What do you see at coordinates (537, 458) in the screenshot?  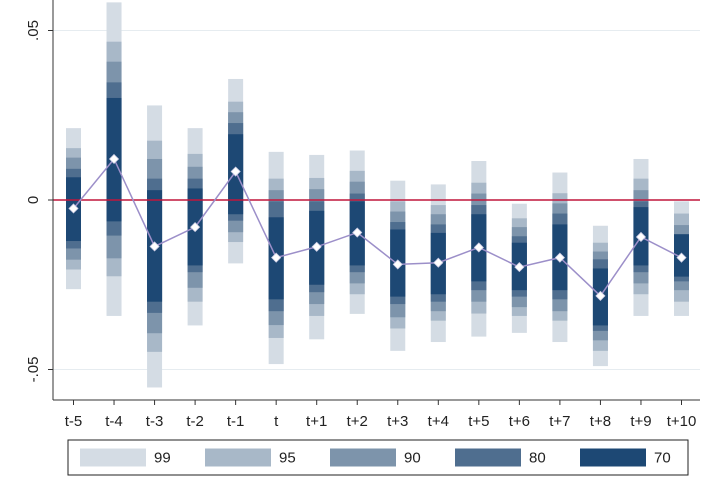 I see `legend-label-80: 80` at bounding box center [537, 458].